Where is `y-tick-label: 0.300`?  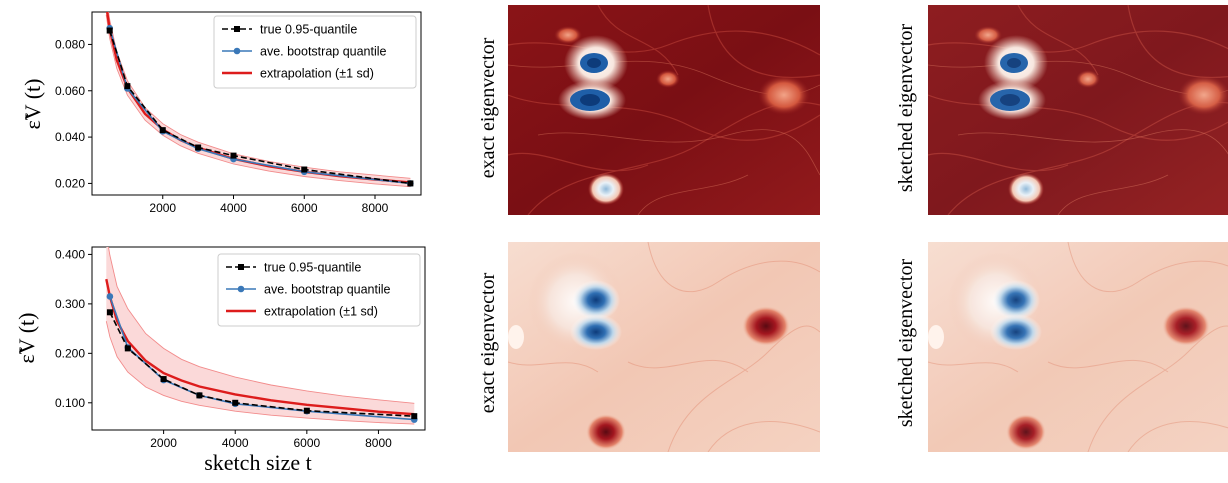
y-tick-label: 0.300 is located at coordinates (70, 304).